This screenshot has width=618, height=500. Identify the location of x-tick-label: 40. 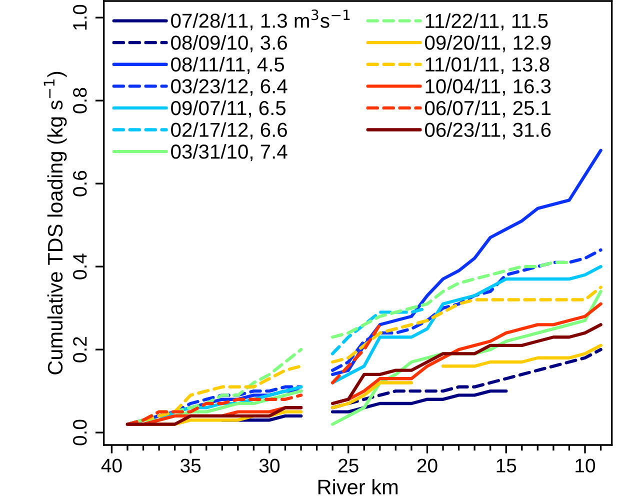
(111, 465).